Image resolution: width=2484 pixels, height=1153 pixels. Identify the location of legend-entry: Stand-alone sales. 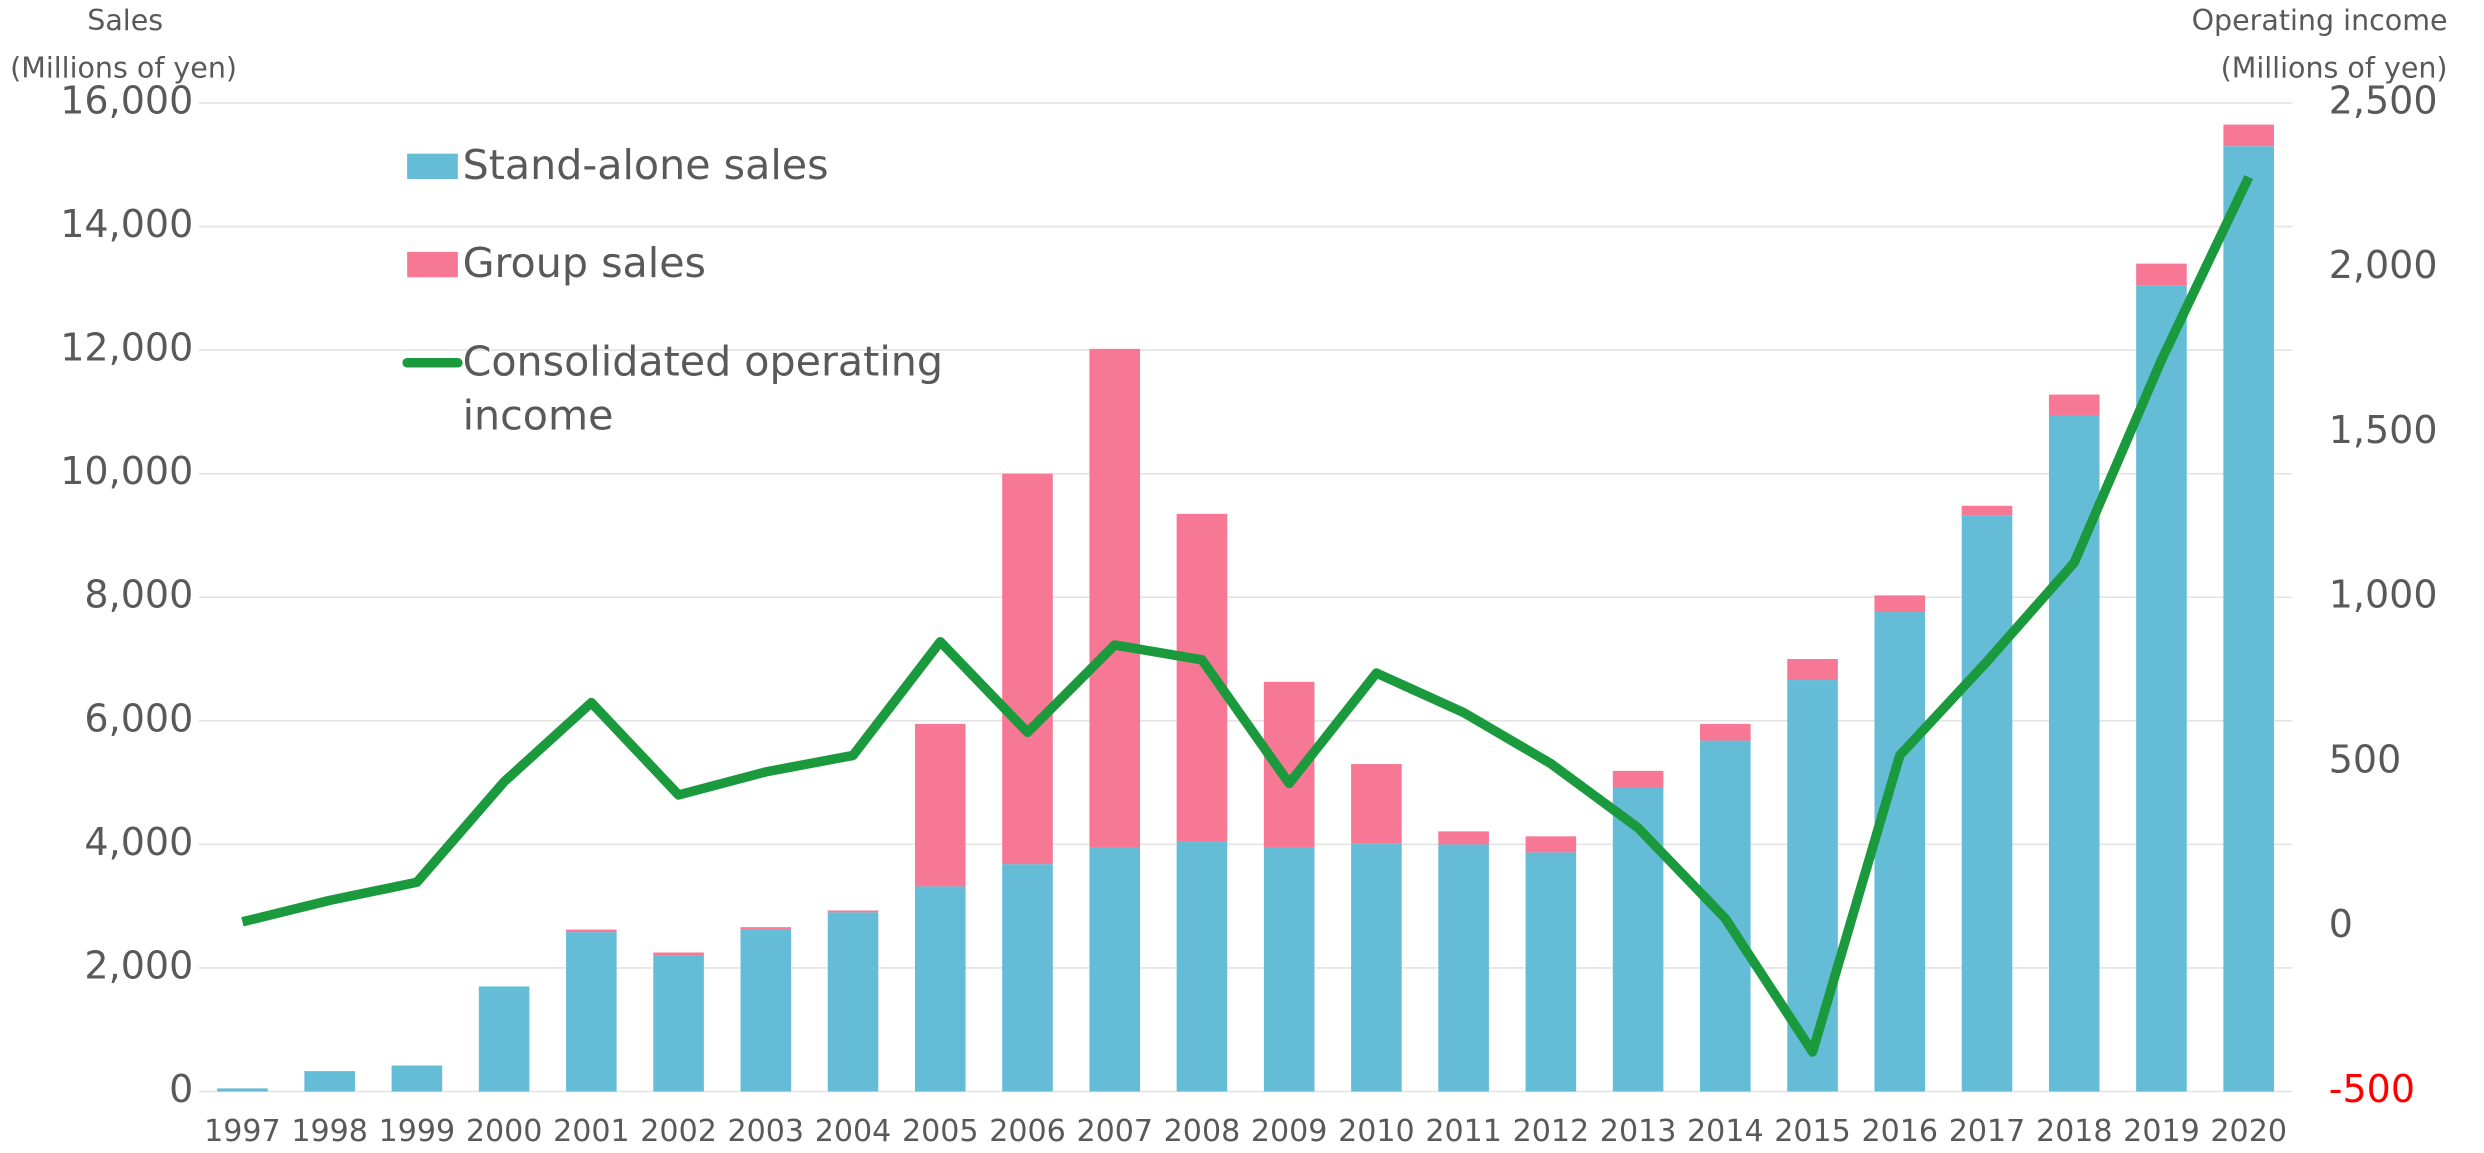
(645, 166).